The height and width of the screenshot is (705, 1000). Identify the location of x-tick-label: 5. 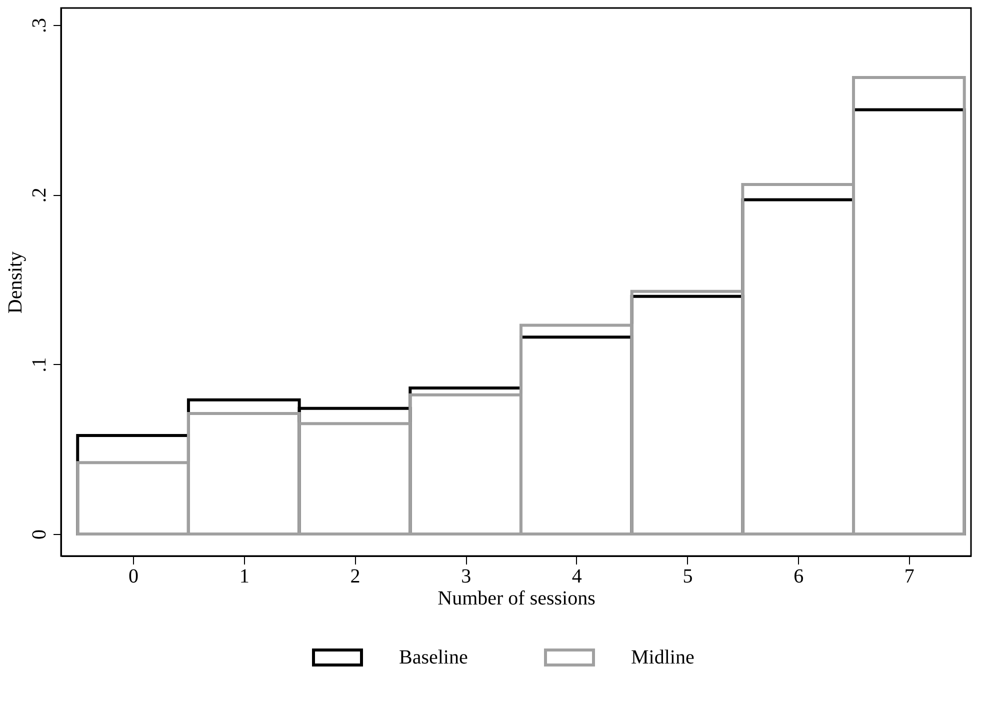
(687, 577).